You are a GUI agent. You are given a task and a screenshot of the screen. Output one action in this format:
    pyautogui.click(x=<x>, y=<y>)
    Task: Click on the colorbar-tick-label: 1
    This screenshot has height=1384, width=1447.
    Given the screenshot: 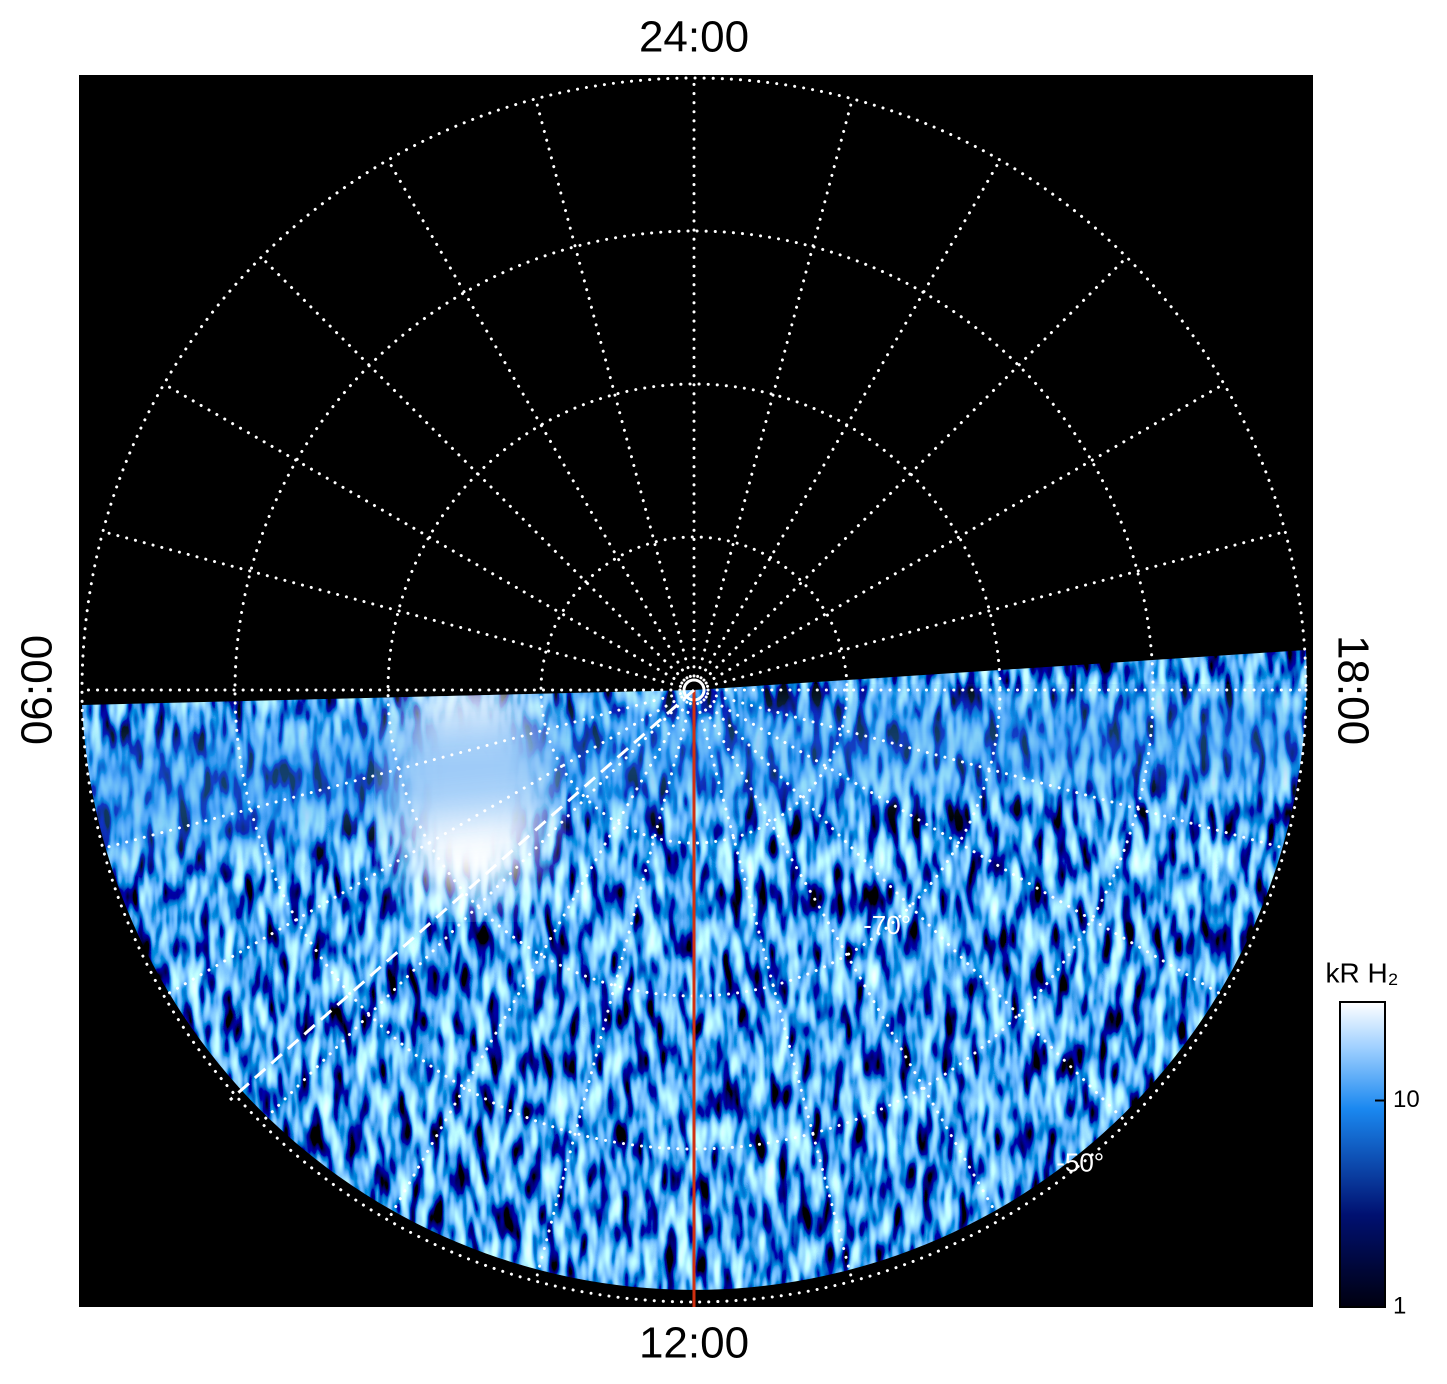 What is the action you would take?
    pyautogui.click(x=1399, y=1305)
    